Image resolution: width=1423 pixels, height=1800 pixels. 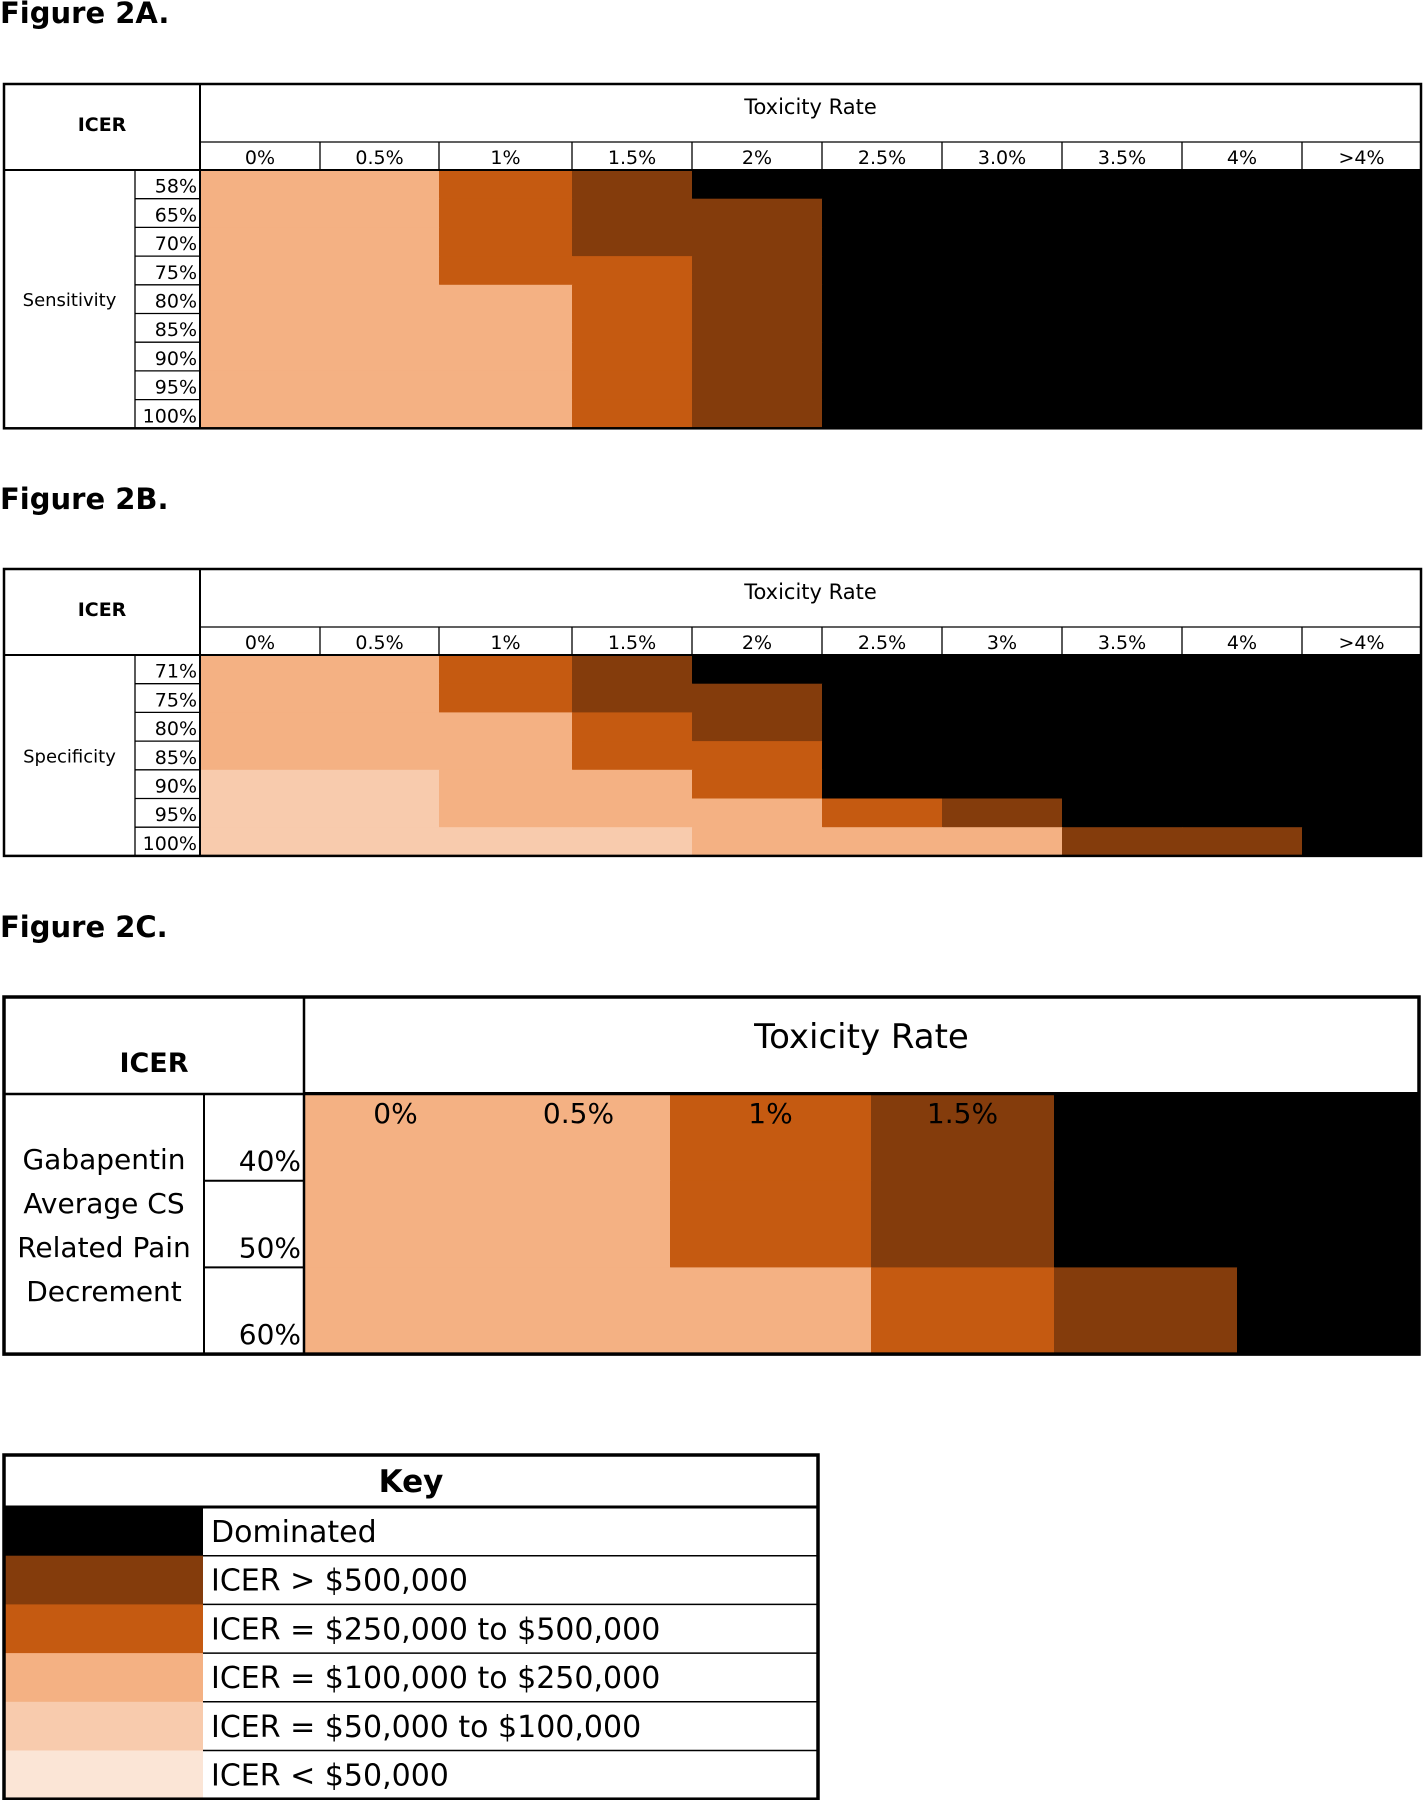 What do you see at coordinates (379, 158) in the screenshot?
I see `fig1-column-label: 0.5%` at bounding box center [379, 158].